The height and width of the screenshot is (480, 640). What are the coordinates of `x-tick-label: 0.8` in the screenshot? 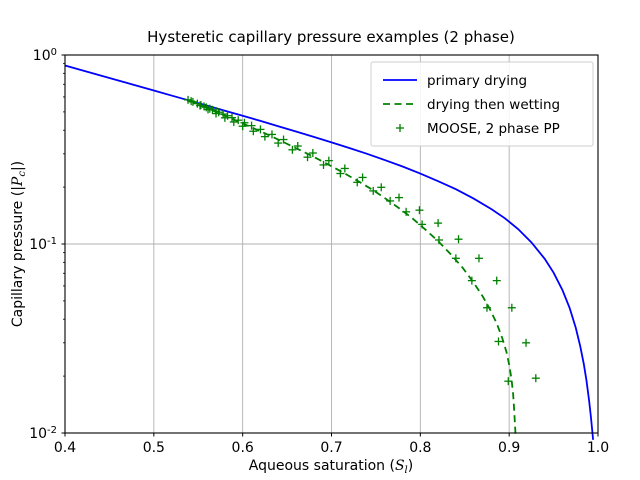 It's located at (420, 448).